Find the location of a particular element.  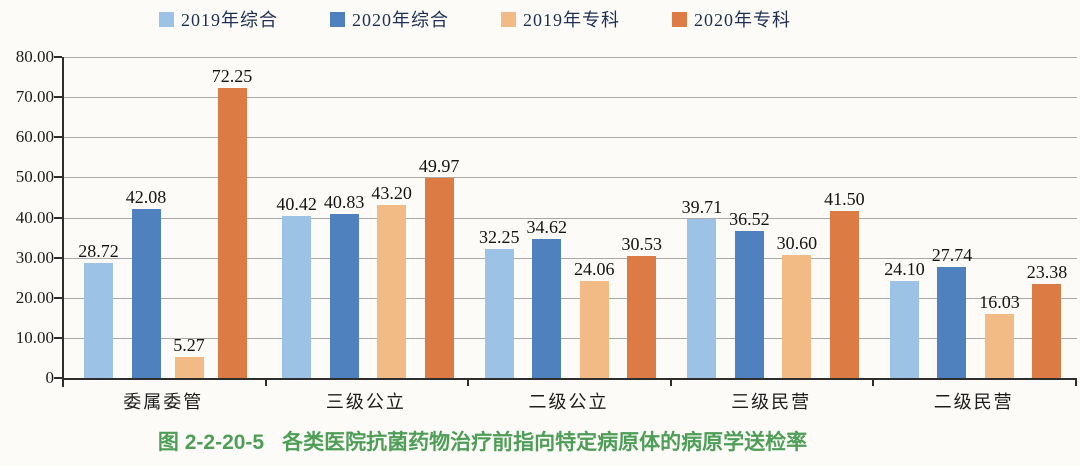

legend-item: 2019年综合 is located at coordinates (218, 19).